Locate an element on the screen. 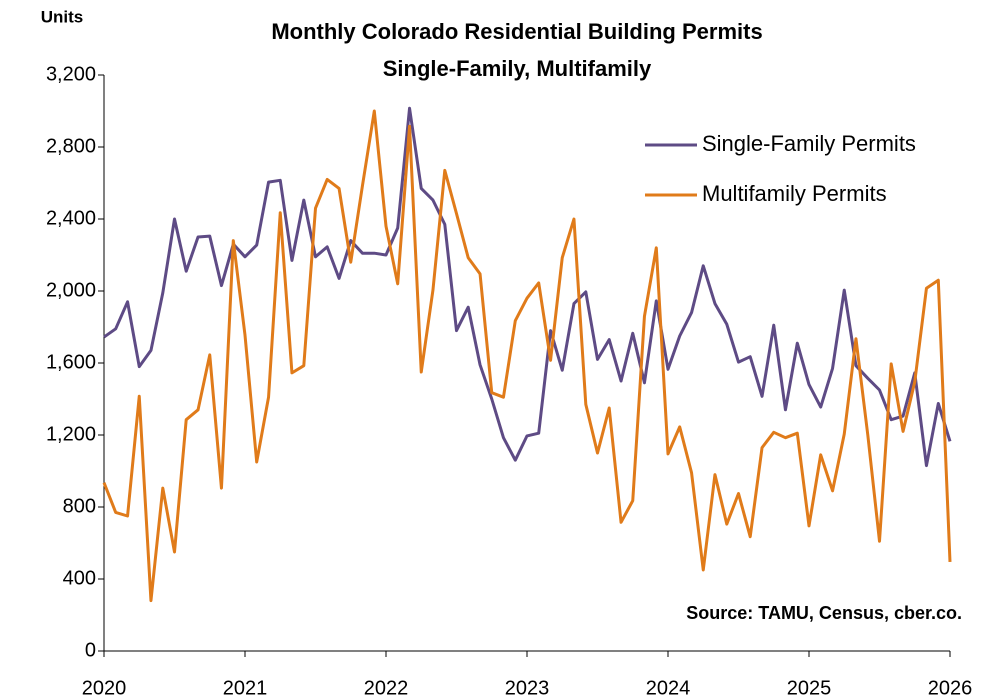 This screenshot has width=999, height=700. x-tick-label: 2026 is located at coordinates (950, 688).